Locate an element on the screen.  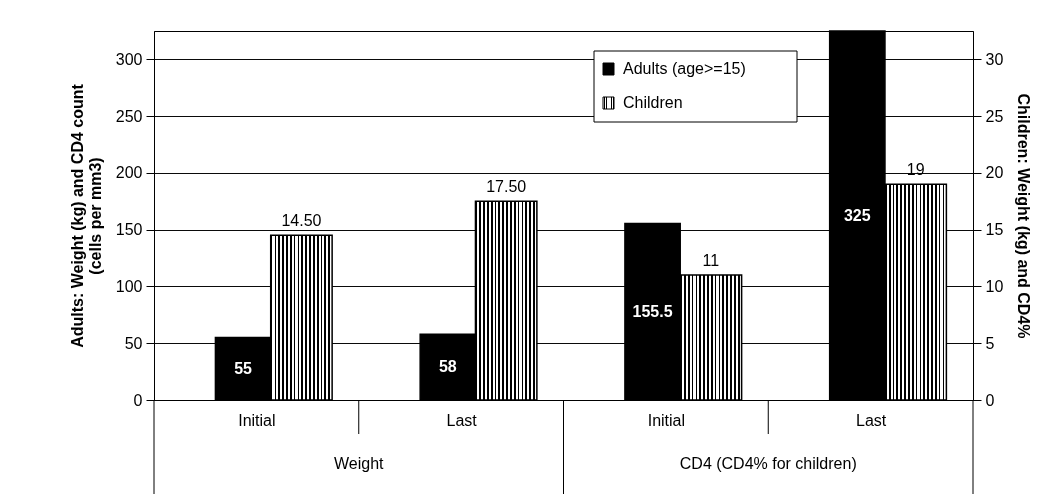
data-label: 58 is located at coordinates (447, 367).